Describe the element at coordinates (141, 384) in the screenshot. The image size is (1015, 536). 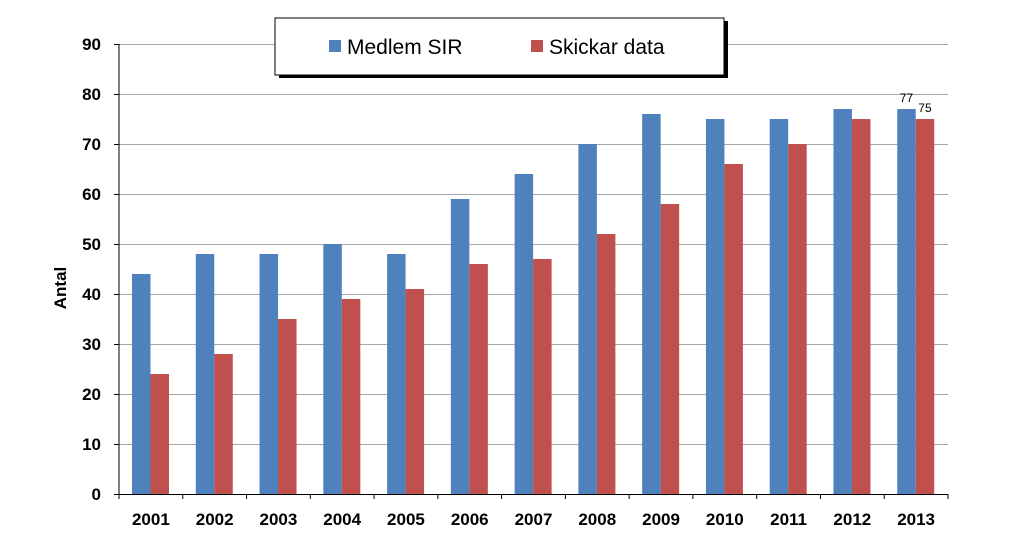
I see `bar-medlem-sir-2001` at that location.